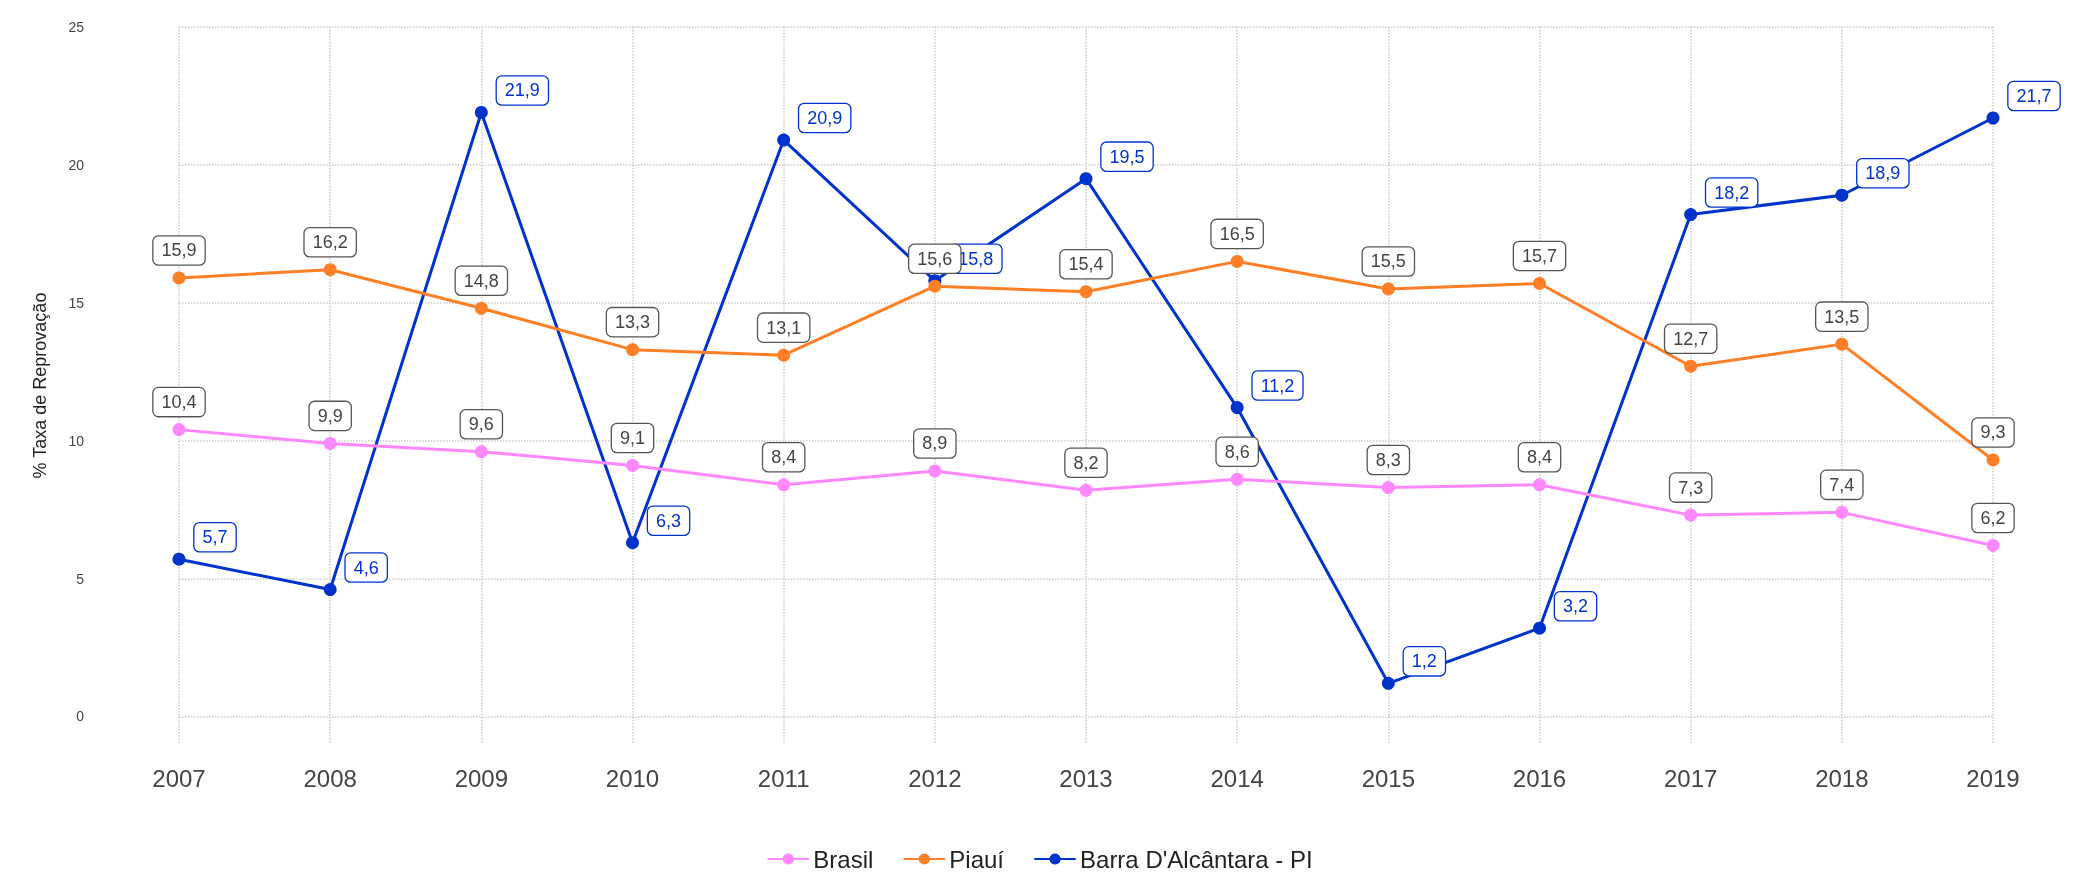 This screenshot has height=892, width=2080. Describe the element at coordinates (843, 859) in the screenshot. I see `legend-label: Brasil` at that location.